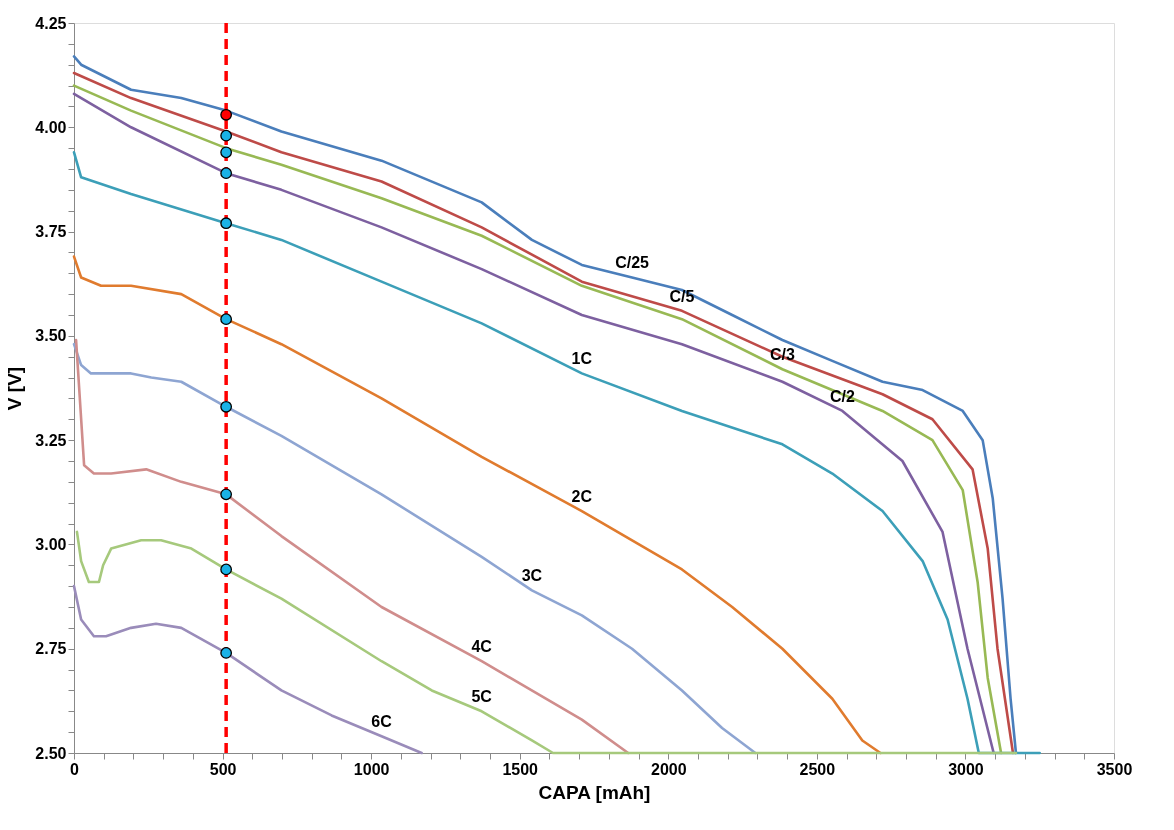 The height and width of the screenshot is (830, 1174). Describe the element at coordinates (382, 722) in the screenshot. I see `series-label: 6C` at that location.